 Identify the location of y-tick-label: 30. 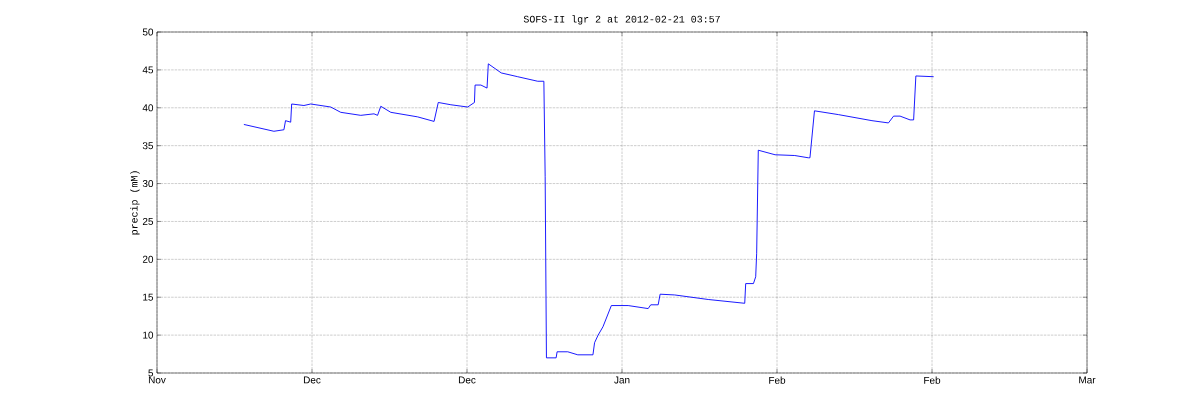
(148, 184).